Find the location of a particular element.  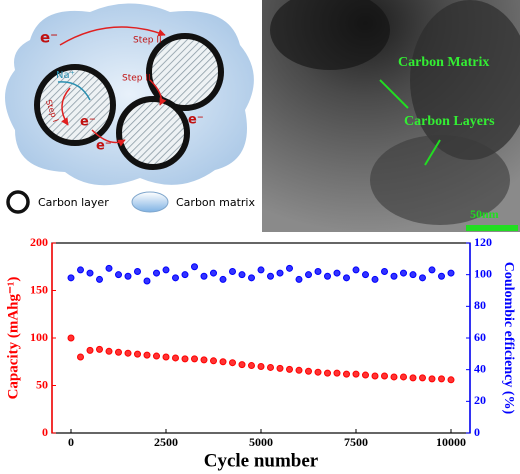

tem-label: Carbon Matrix is located at coordinates (443, 62).